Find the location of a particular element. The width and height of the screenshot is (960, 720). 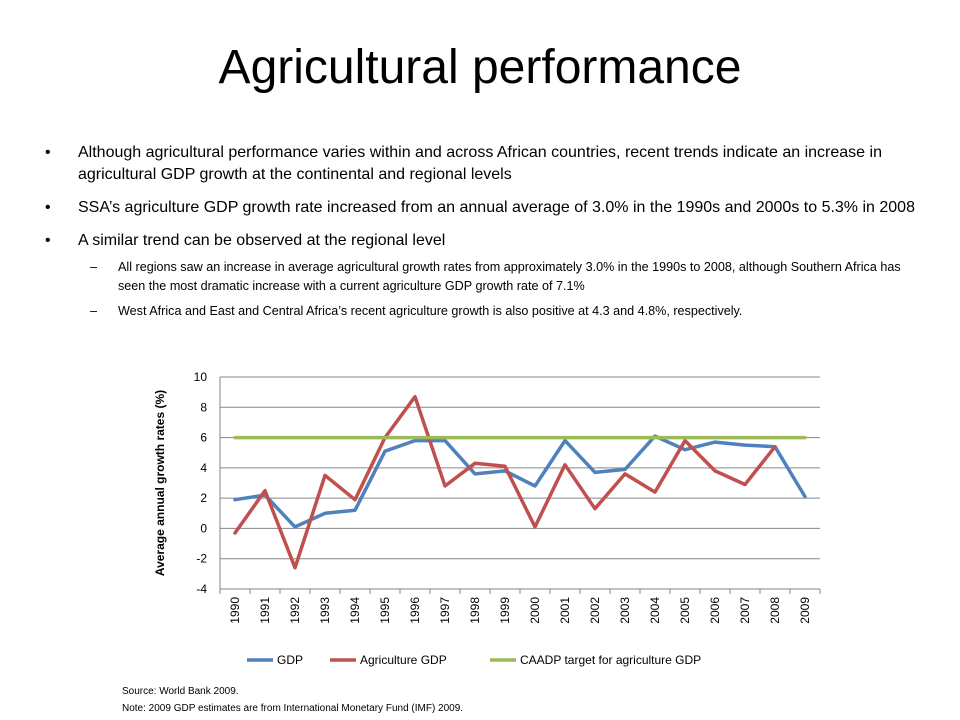

x-tick-label: 1998 is located at coordinates (475, 610).